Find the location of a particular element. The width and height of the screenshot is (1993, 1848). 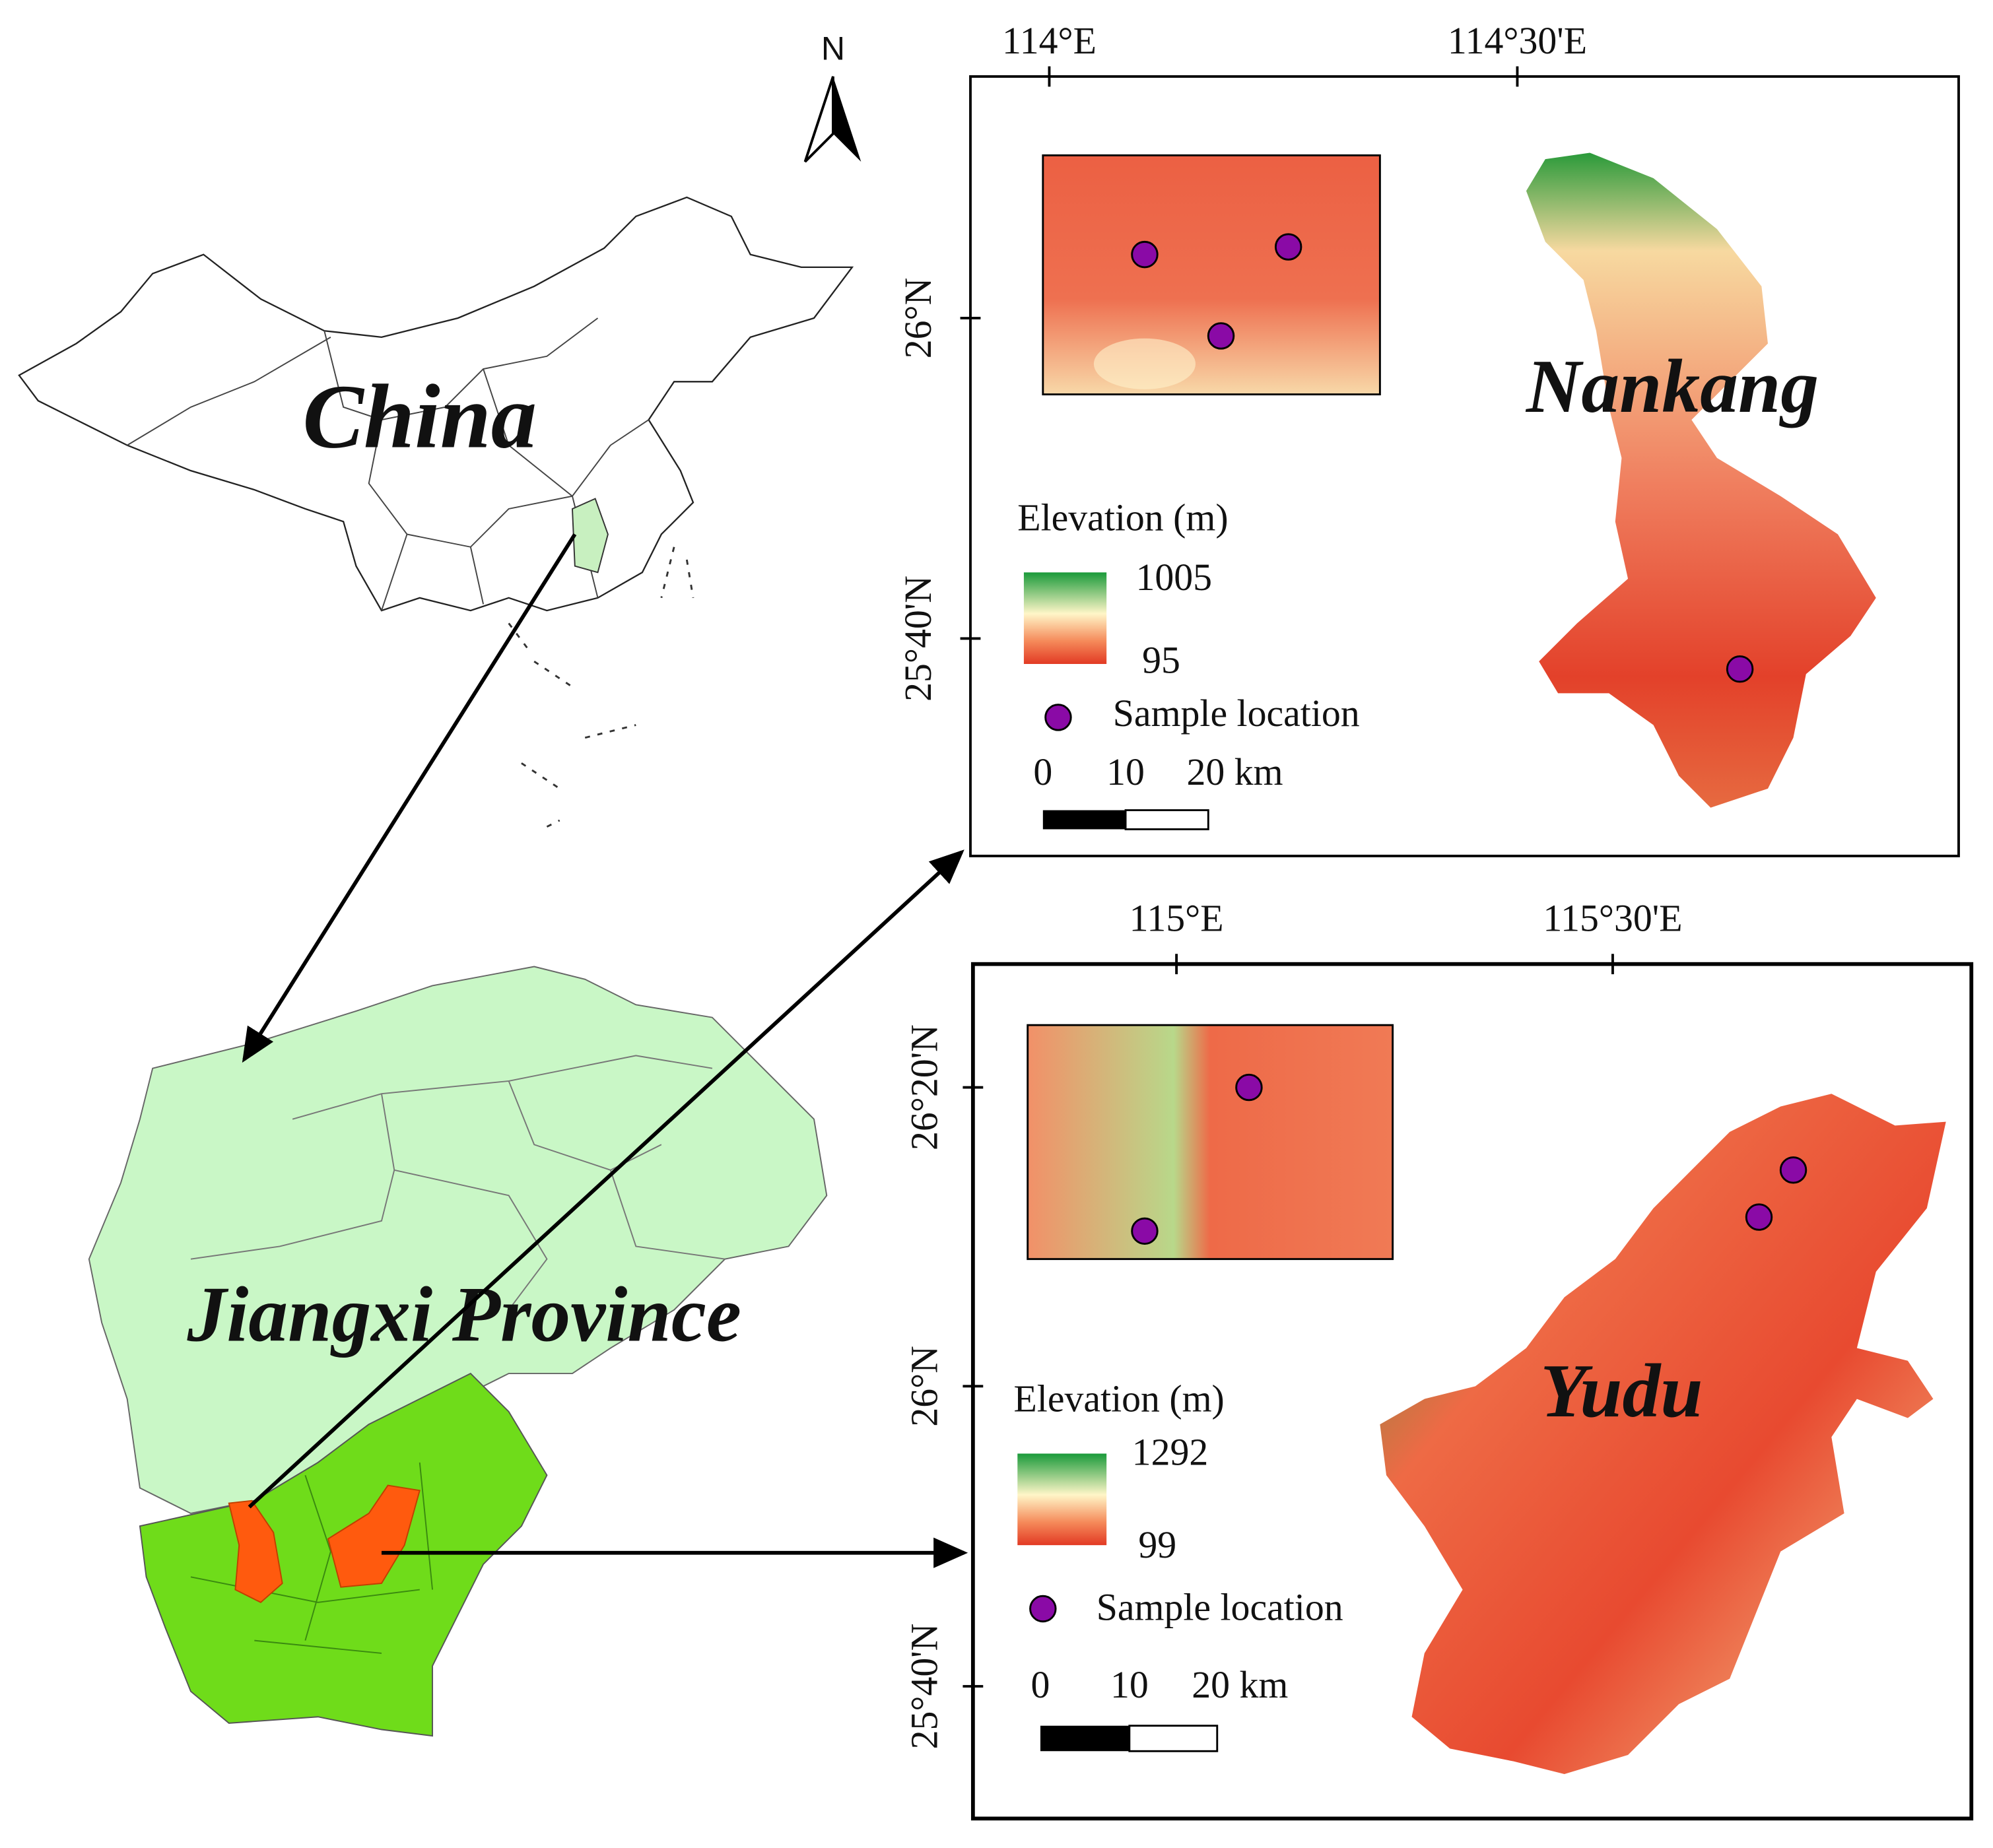

legend-max: 1005 is located at coordinates (1173, 577).